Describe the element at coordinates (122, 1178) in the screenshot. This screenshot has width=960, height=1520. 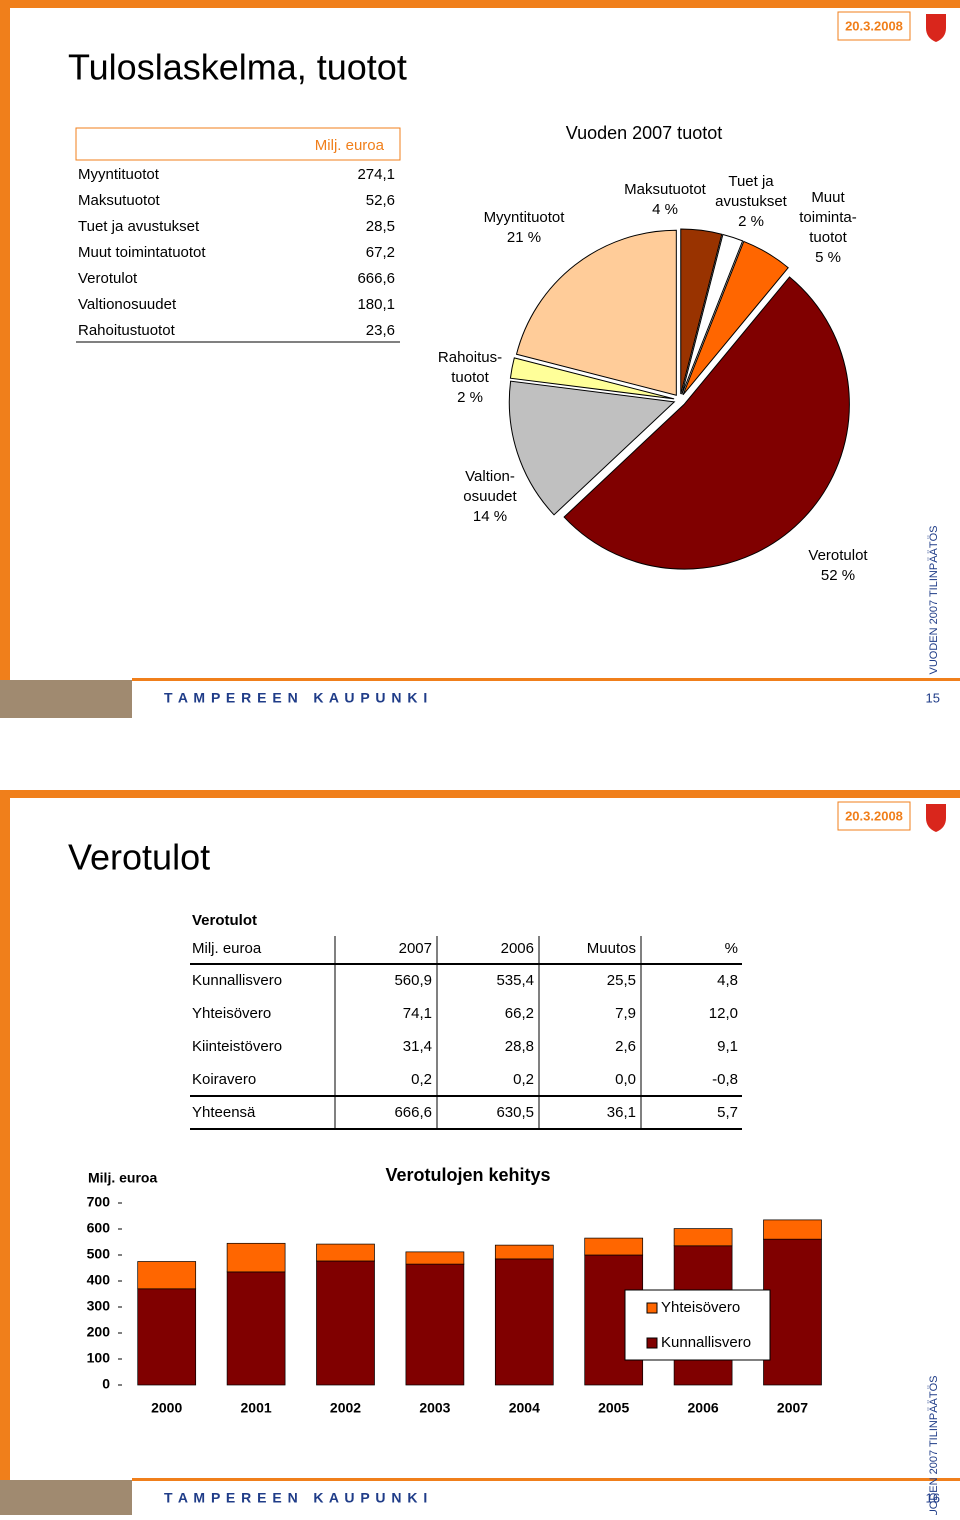
I see `y-axis-label: Milj. euroa` at that location.